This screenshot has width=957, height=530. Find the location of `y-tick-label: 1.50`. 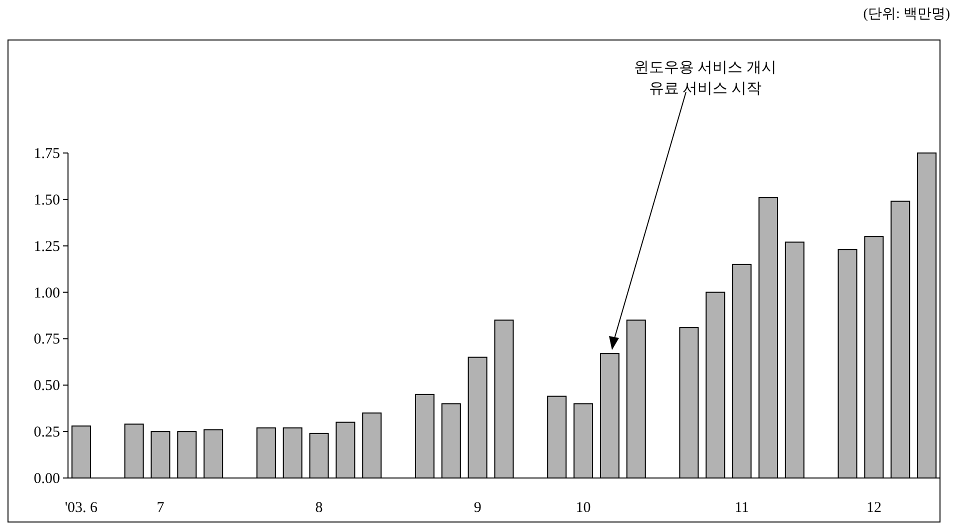

y-tick-label: 1.50 is located at coordinates (47, 200).